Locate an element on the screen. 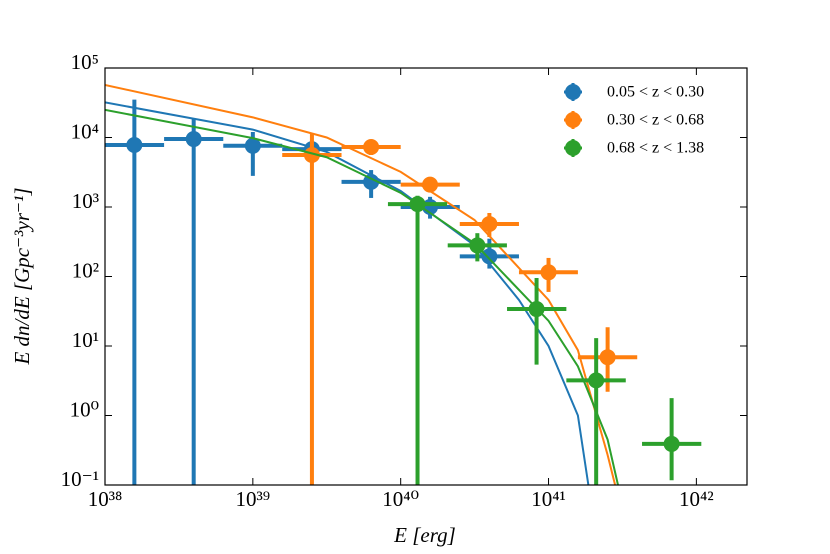 Image resolution: width=830 pixels, height=554 pixels. x-tick-label: 10³⁹ is located at coordinates (253, 499).